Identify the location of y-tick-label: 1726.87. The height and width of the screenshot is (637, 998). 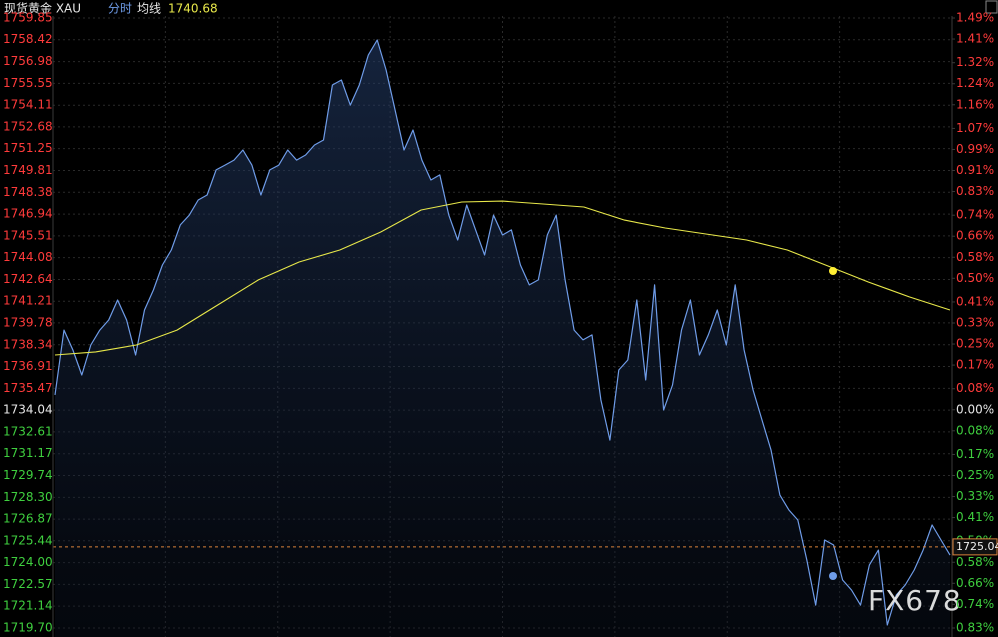
(28, 519).